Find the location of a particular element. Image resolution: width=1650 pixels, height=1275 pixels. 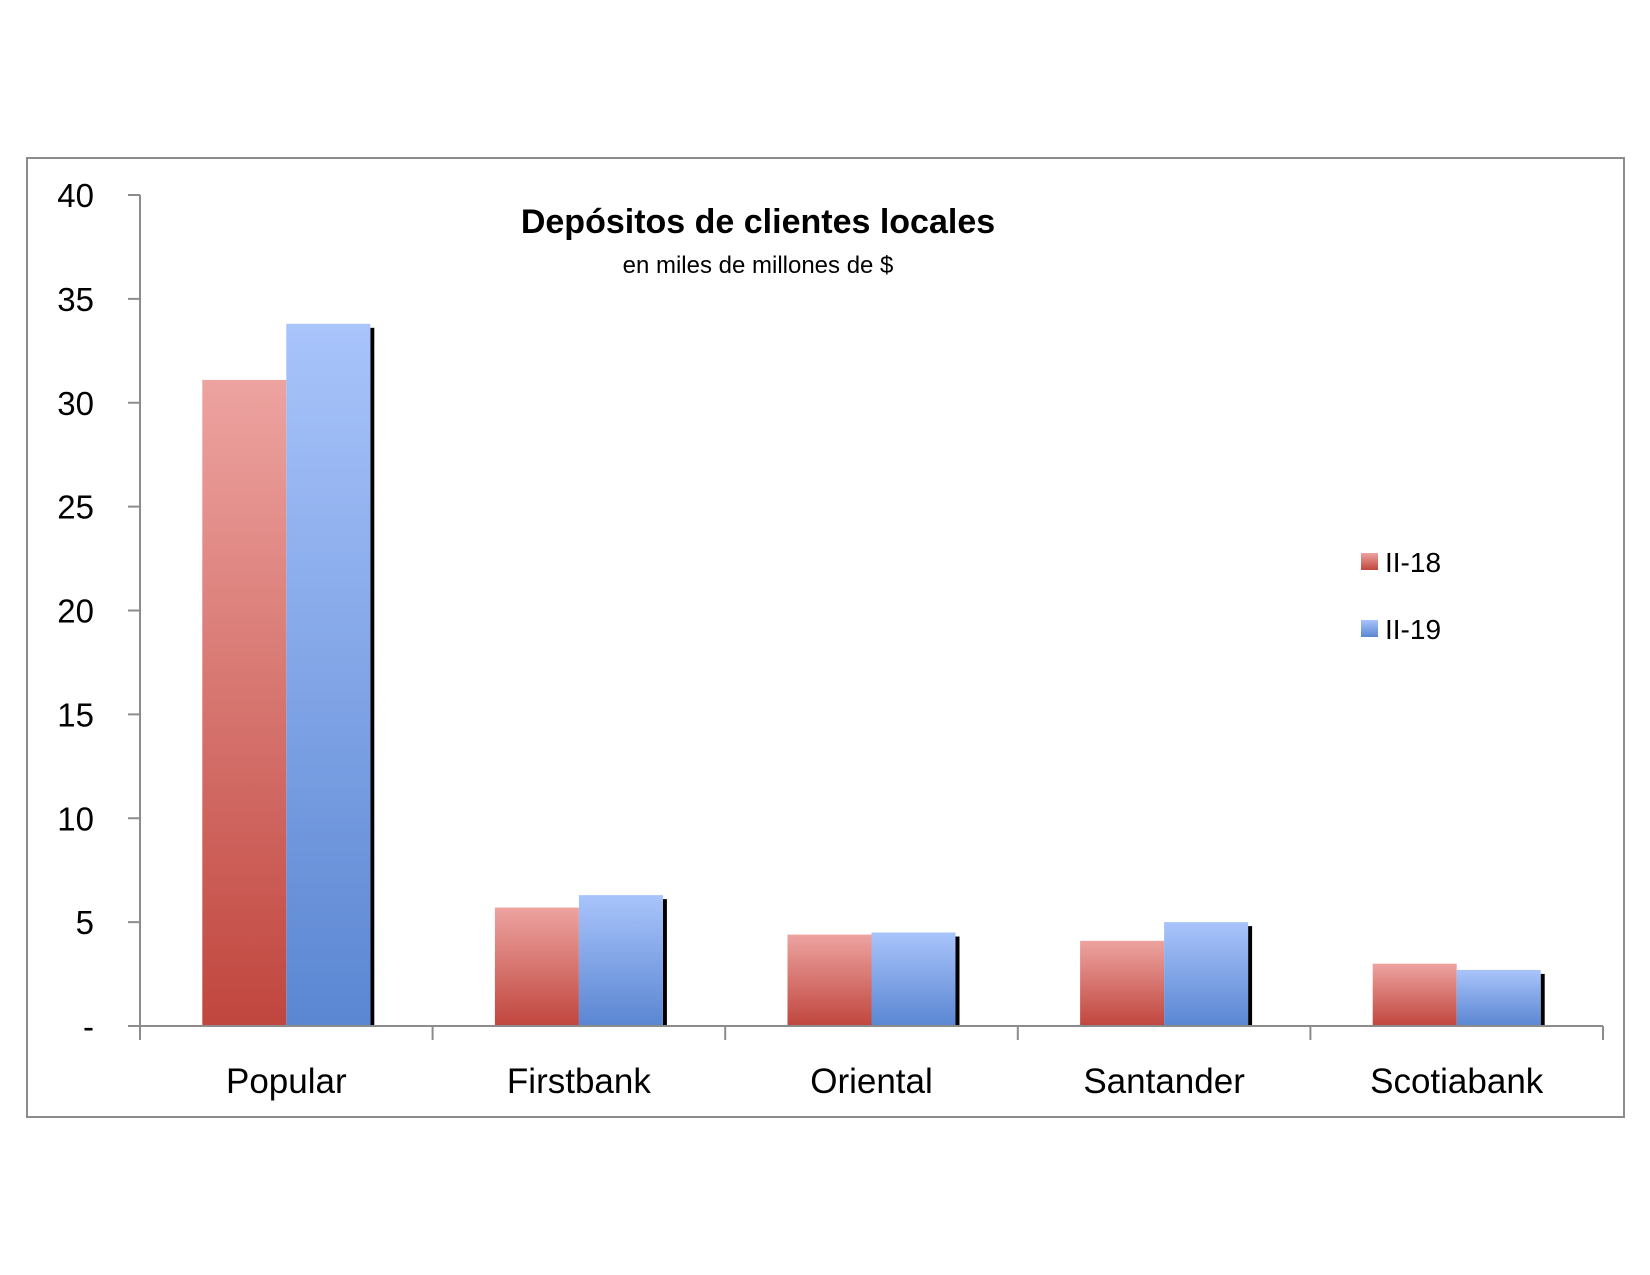

chart-title: Depósitos de clientes locales is located at coordinates (758, 222).